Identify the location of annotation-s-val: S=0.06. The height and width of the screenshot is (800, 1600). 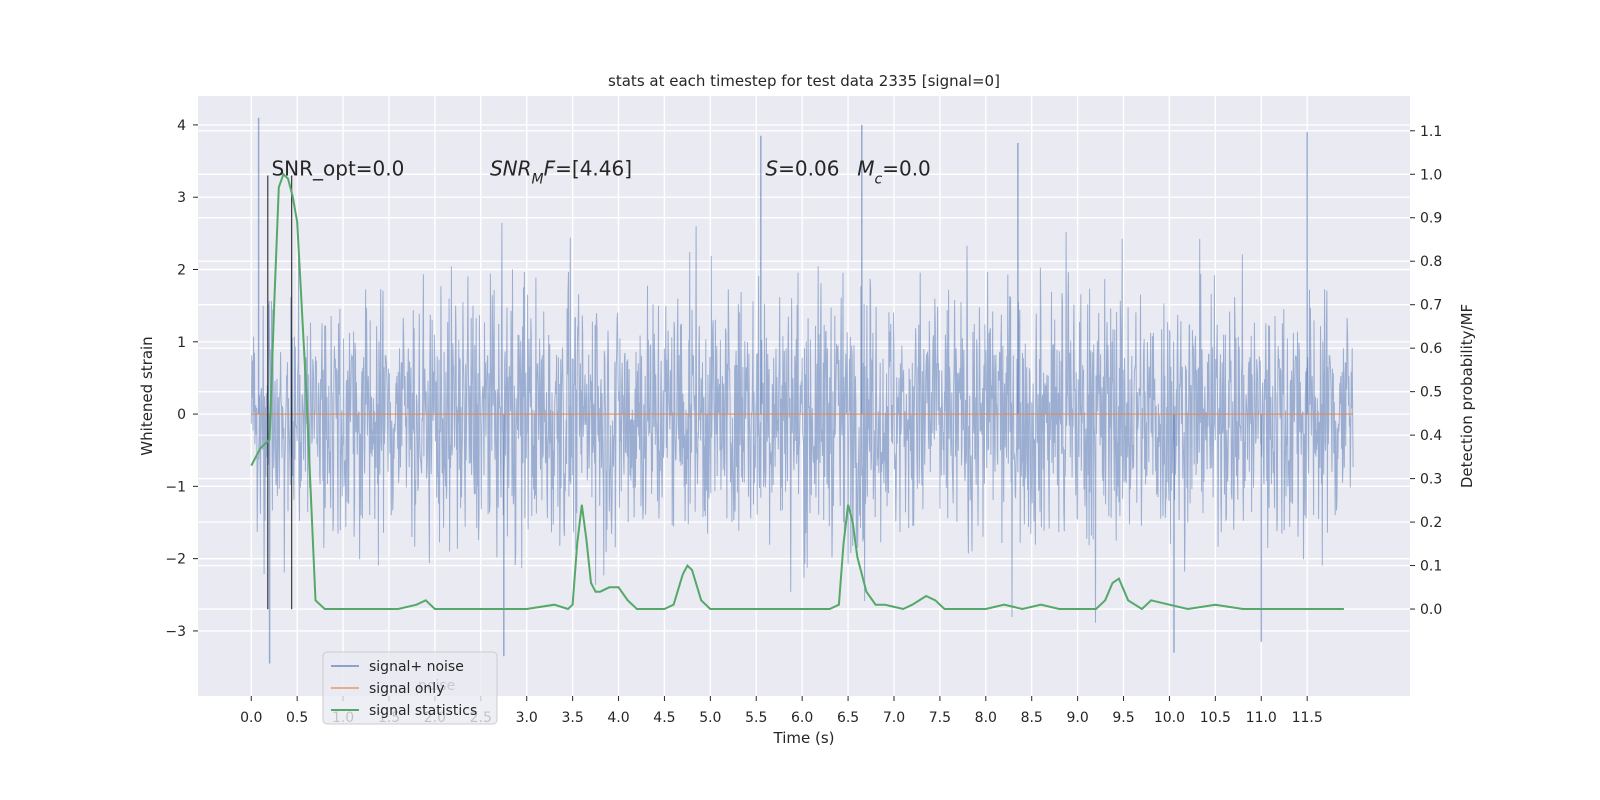
(802, 169).